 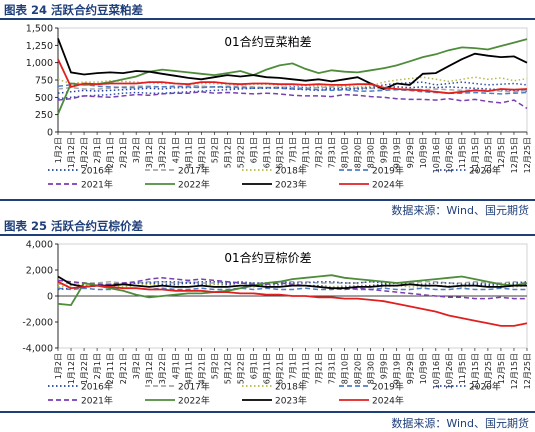 I want to click on y-tick-label: 2,000, so click(x=39, y=271).